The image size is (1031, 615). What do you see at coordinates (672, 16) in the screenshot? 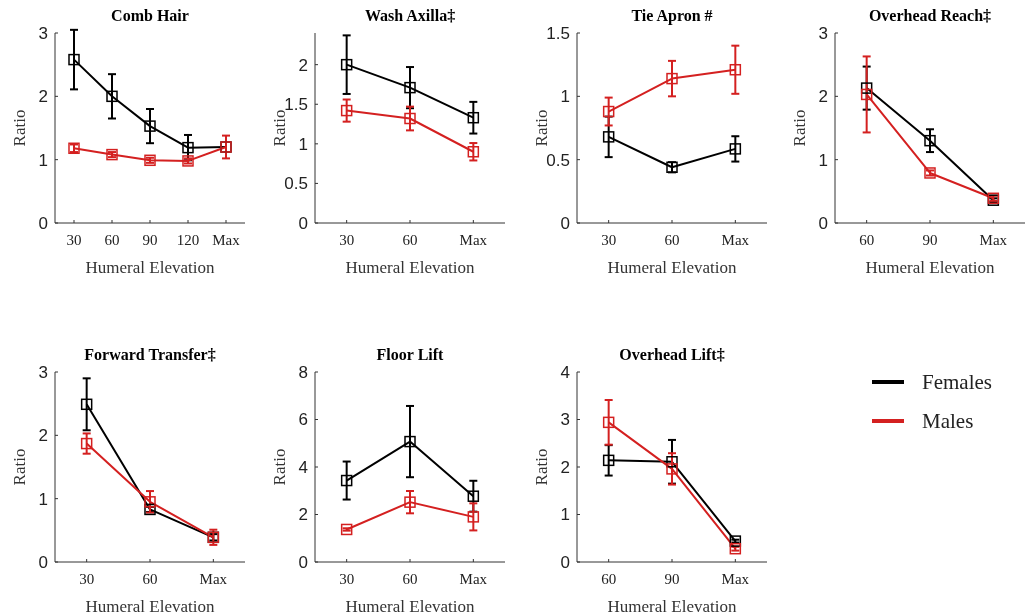
I see `chart-title: Tie Apron #` at bounding box center [672, 16].